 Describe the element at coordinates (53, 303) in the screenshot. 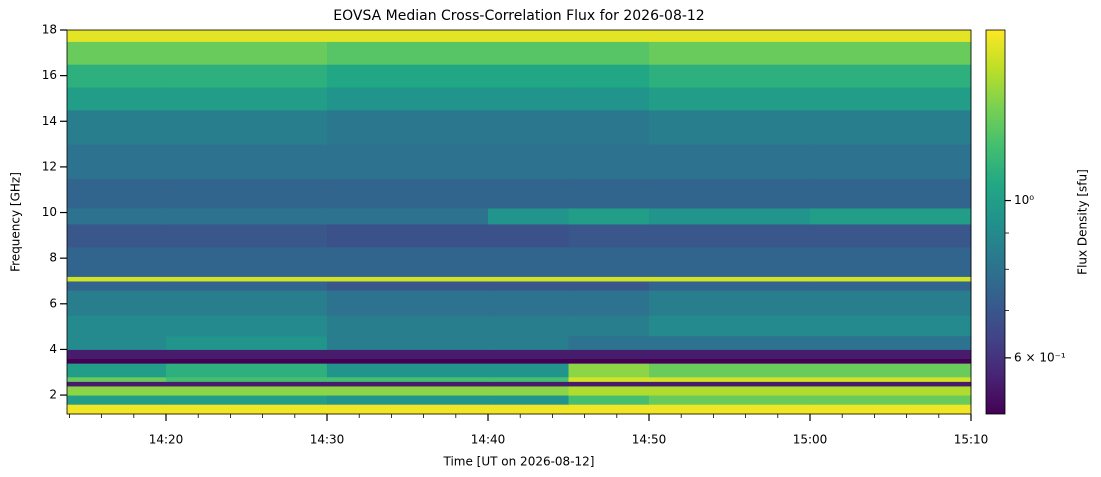

I see `y-tick-label: 6` at that location.